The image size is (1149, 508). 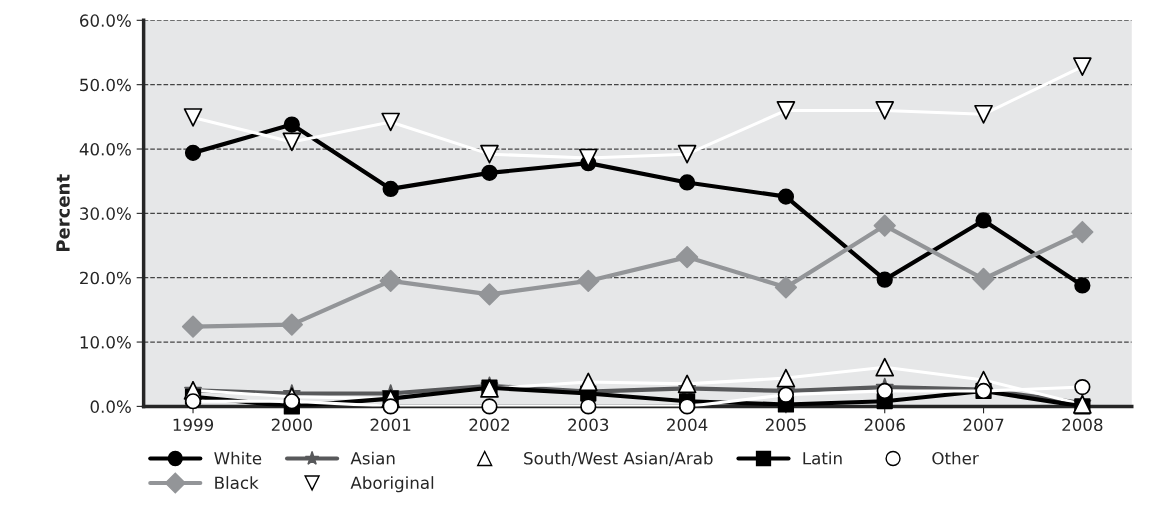 What do you see at coordinates (63, 213) in the screenshot?
I see `y-axis-title: Percent` at bounding box center [63, 213].